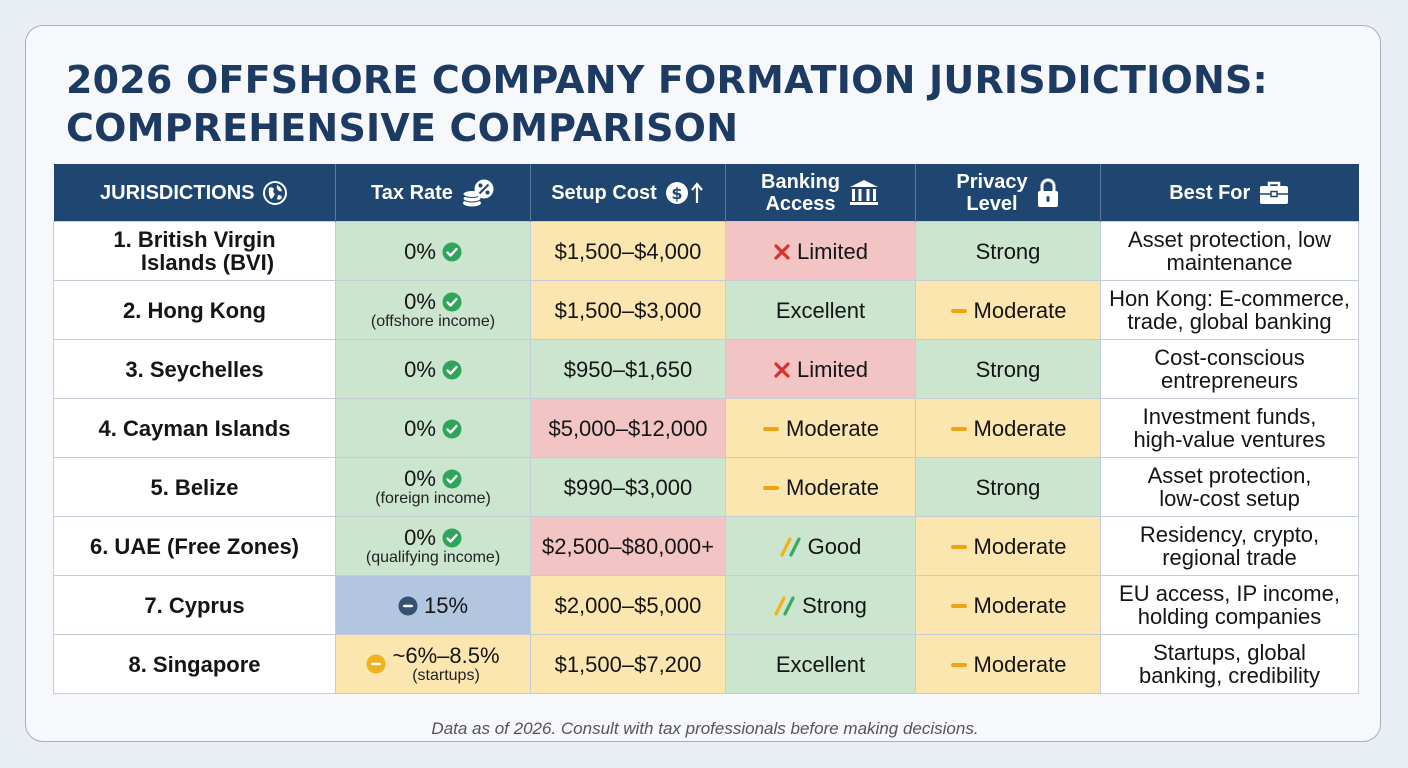 This screenshot has width=1408, height=768. Describe the element at coordinates (1210, 192) in the screenshot. I see `header-best-for-label: Best For` at that location.